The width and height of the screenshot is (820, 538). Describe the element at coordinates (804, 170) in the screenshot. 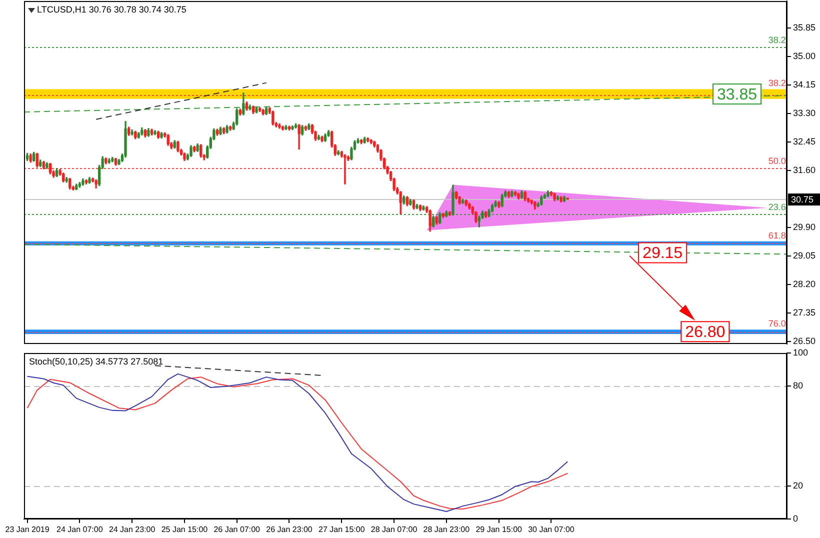

I see `y-tick-label: 31.60` at that location.